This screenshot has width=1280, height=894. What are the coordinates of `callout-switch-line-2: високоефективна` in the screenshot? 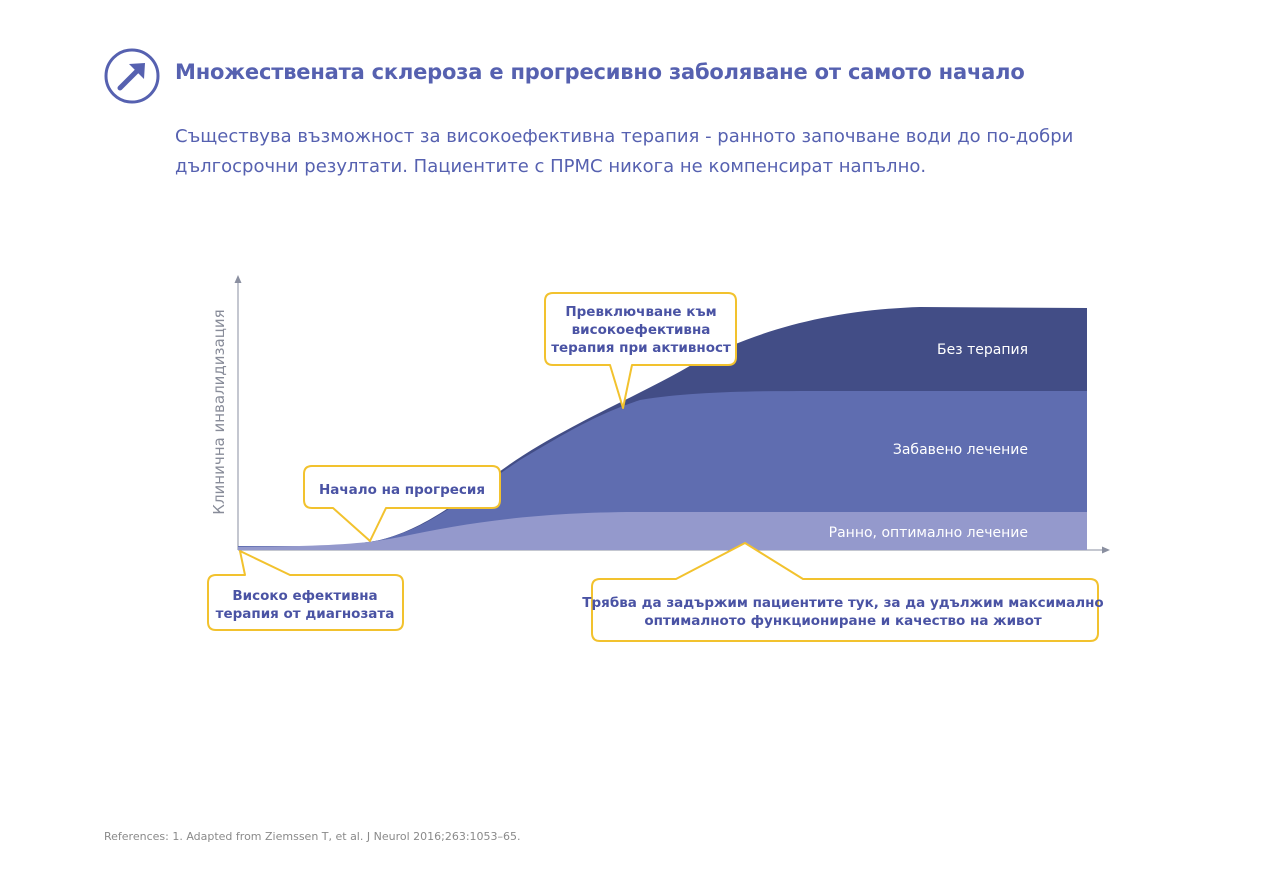 It's located at (641, 330).